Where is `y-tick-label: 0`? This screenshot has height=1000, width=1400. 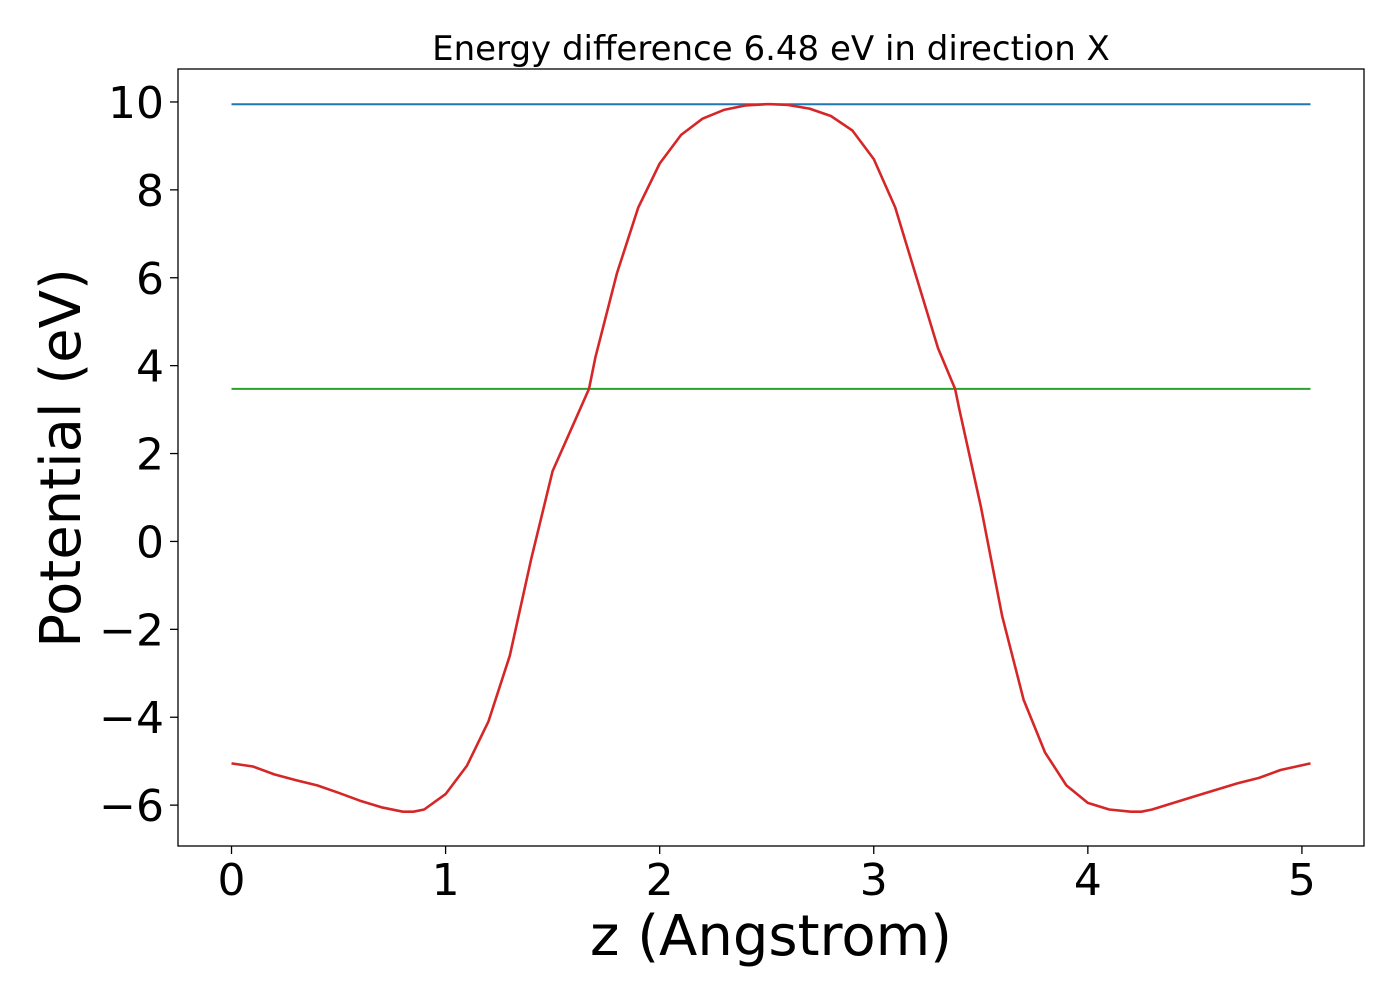
y-tick-label: 0 is located at coordinates (150, 542).